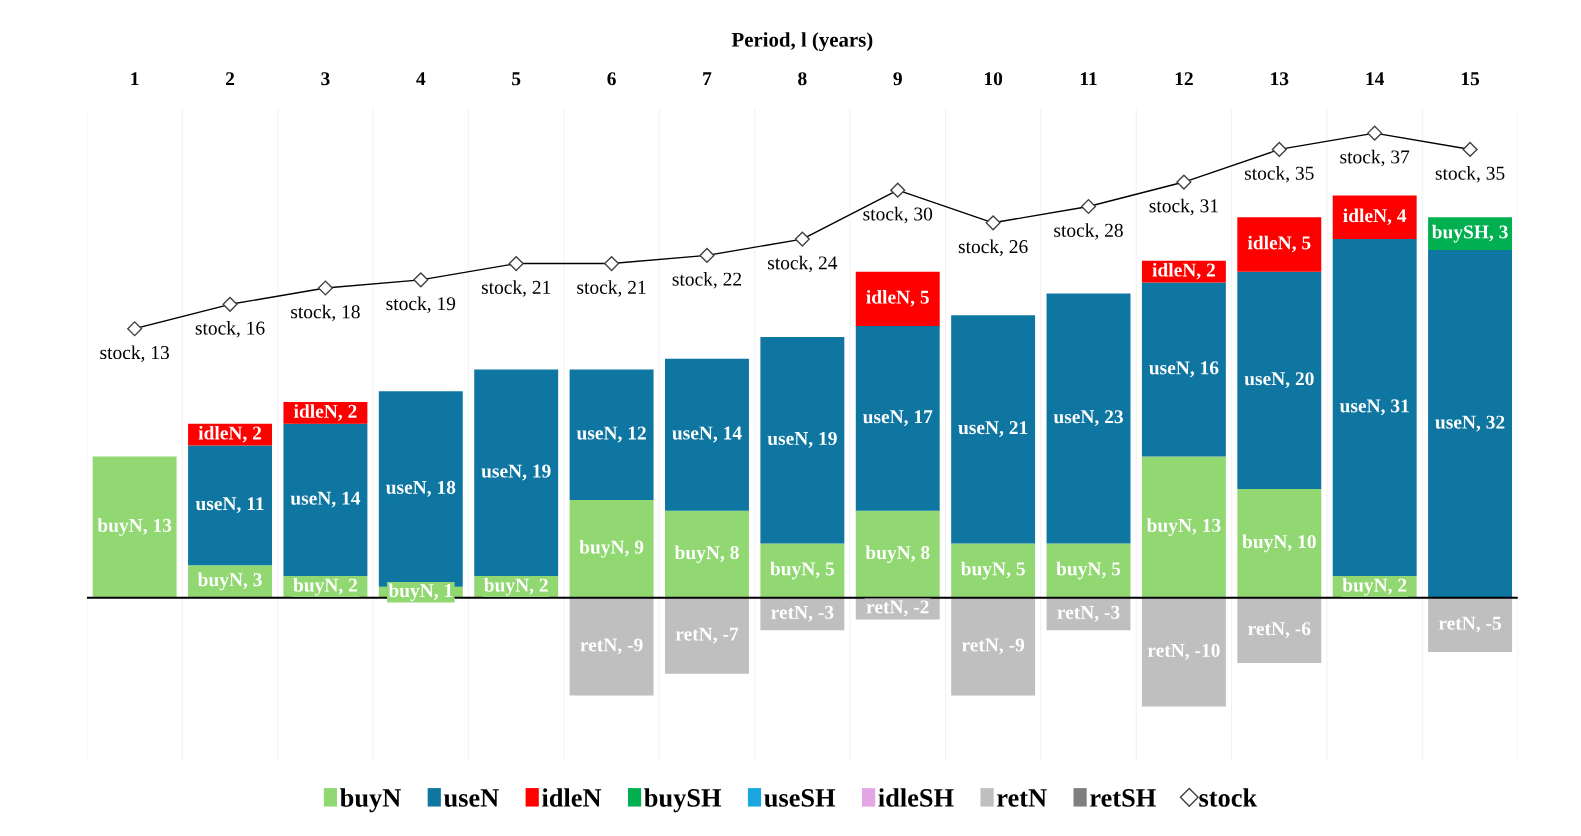 The width and height of the screenshot is (1581, 836). What do you see at coordinates (1123, 798) in the screenshot?
I see `legend-label: retSH` at bounding box center [1123, 798].